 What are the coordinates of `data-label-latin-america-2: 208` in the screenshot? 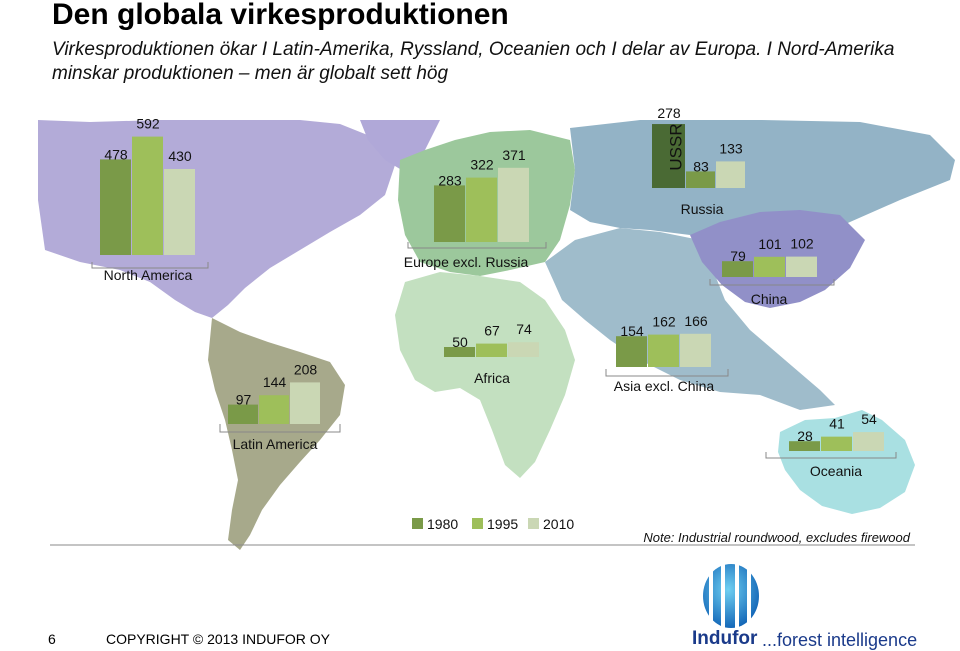 It's located at (306, 369).